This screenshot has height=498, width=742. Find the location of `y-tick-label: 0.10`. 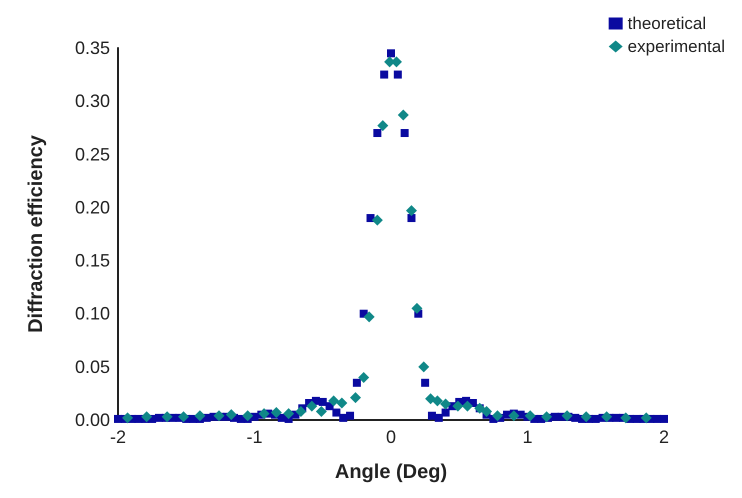

y-tick-label: 0.10 is located at coordinates (92, 314).